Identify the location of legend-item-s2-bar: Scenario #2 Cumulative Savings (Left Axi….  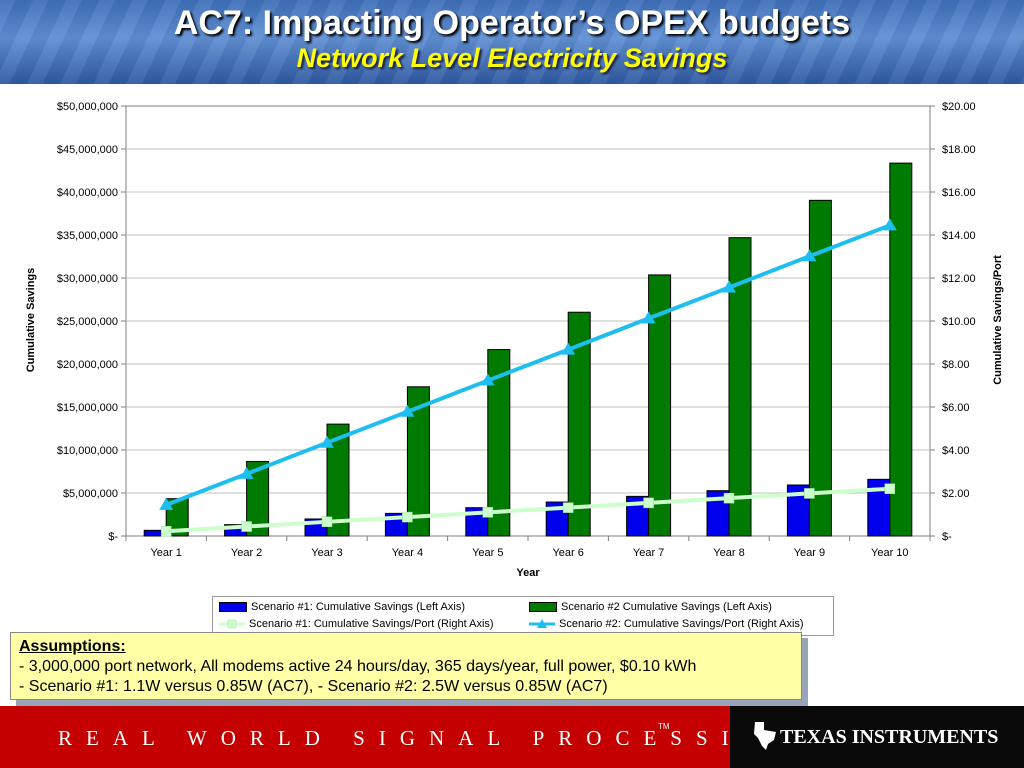
(650, 607).